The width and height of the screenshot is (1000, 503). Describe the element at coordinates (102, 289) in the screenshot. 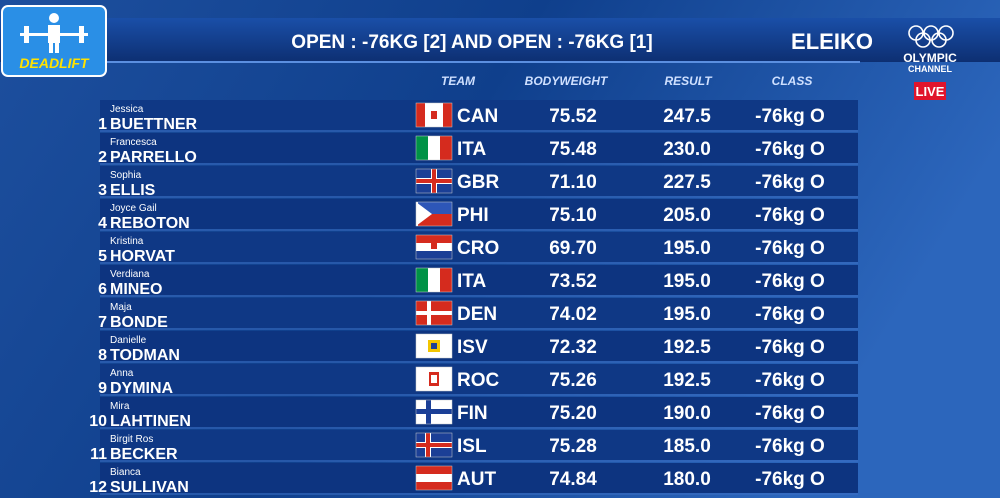

I see `rank: 6` at that location.